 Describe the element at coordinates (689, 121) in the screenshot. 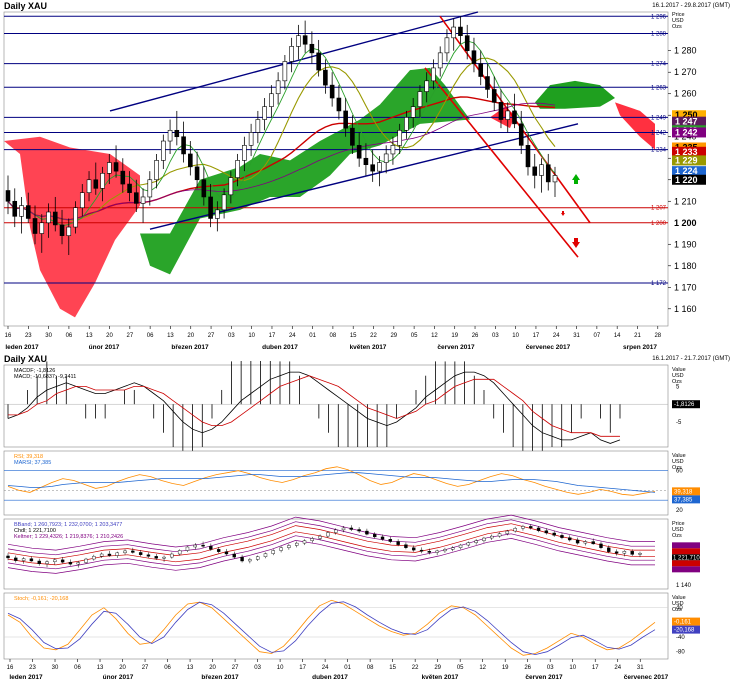

I see `price-badge: 1 247` at that location.